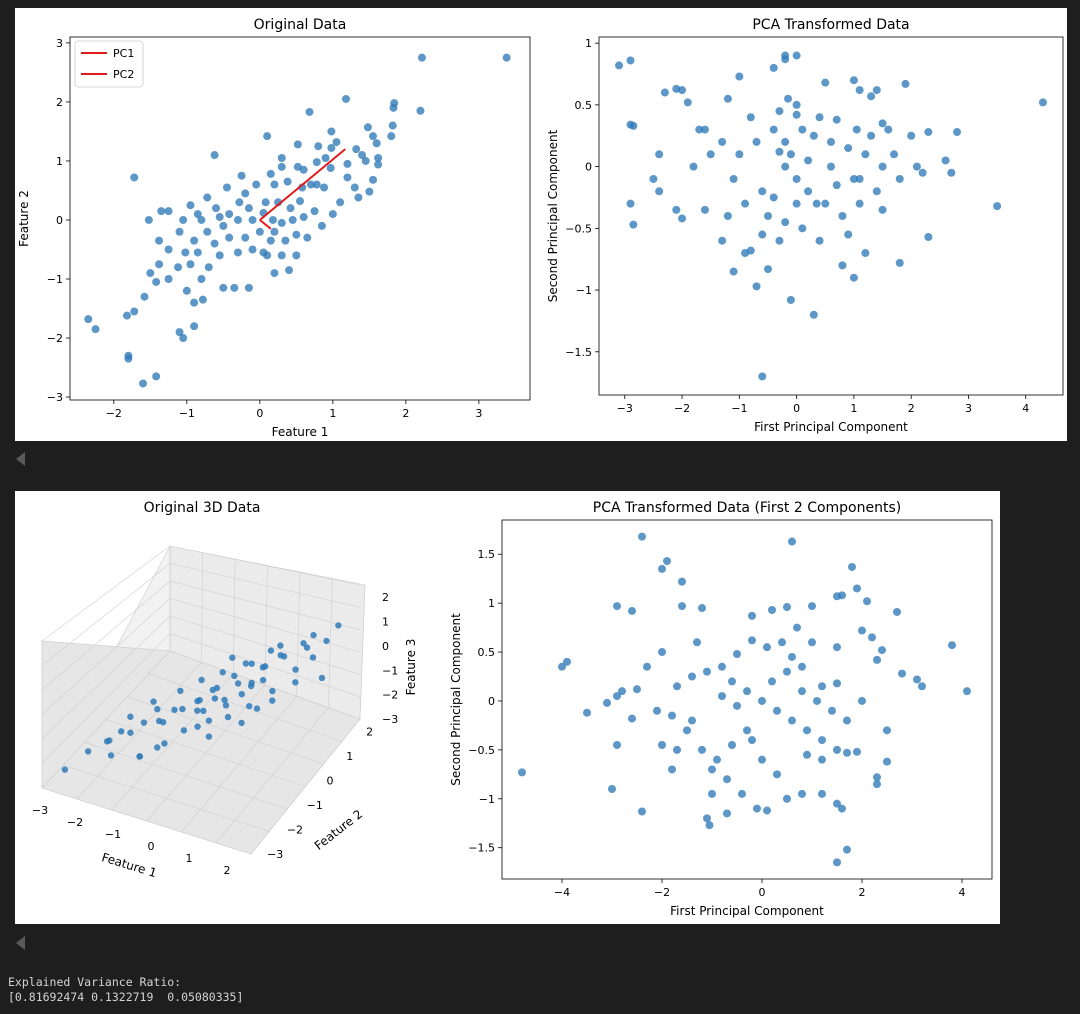  Describe the element at coordinates (853, 408) in the screenshot. I see `x-tick-label: 1` at that location.